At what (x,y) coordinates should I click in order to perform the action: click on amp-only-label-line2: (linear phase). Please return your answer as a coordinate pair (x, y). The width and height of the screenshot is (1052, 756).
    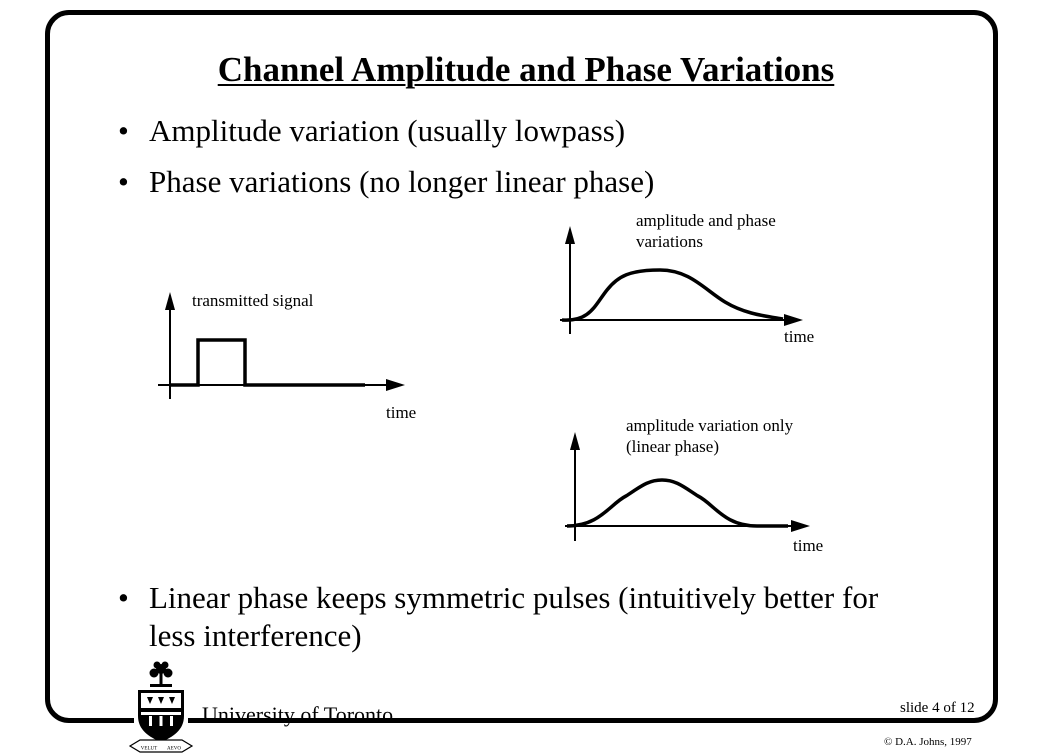
    Looking at the image, I should click on (672, 446).